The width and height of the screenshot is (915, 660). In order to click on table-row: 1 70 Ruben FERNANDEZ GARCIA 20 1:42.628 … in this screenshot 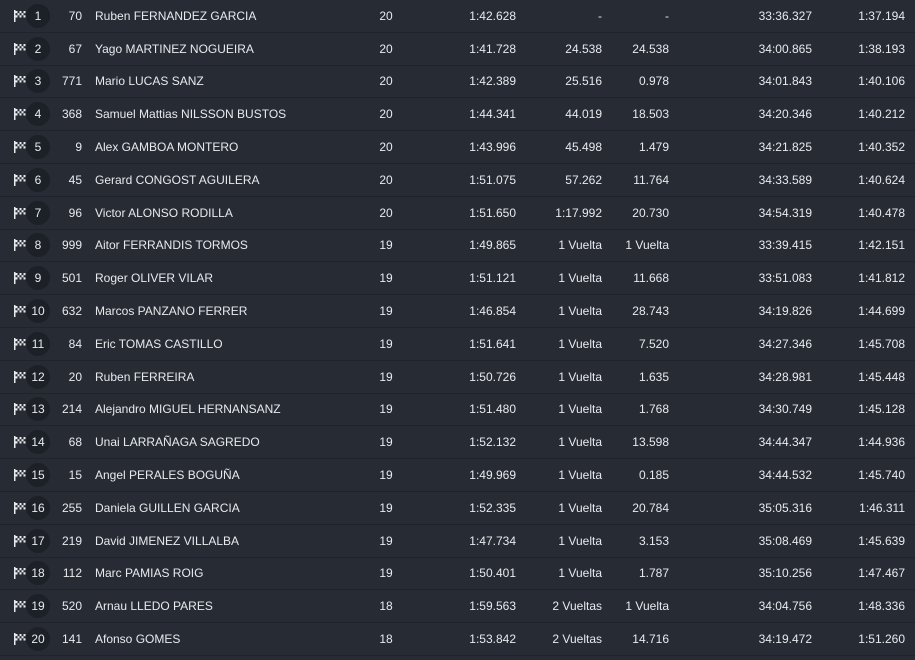, I will do `click(457, 16)`.